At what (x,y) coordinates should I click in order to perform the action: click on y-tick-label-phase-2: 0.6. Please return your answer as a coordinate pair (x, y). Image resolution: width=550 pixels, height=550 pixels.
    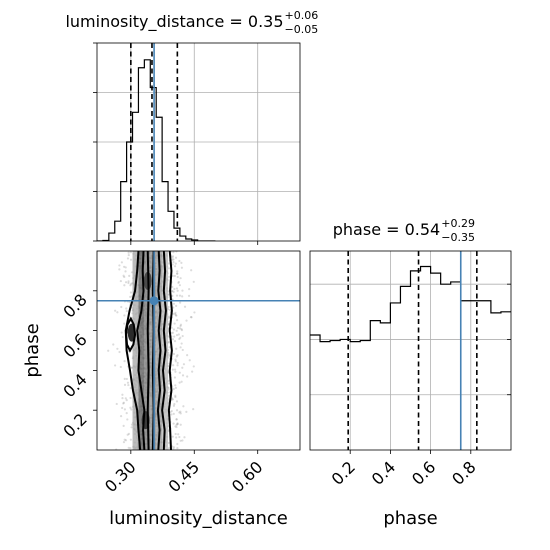
    Looking at the image, I should click on (74, 345).